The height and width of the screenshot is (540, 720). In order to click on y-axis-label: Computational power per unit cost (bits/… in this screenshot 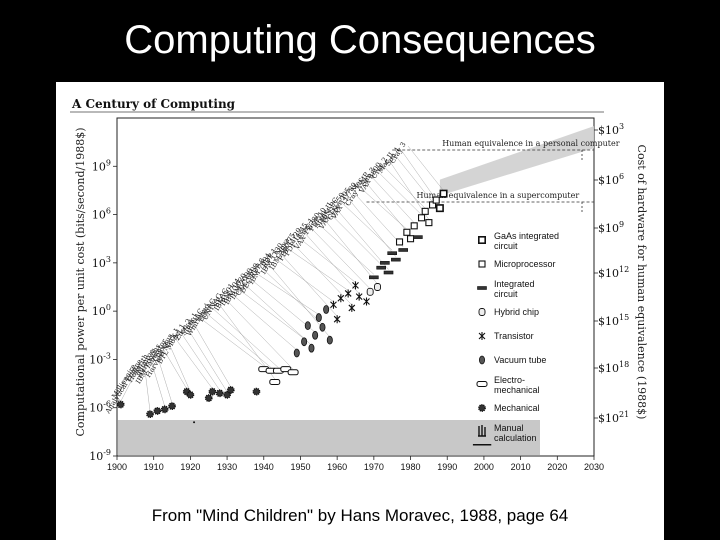, I will do `click(80, 281)`.